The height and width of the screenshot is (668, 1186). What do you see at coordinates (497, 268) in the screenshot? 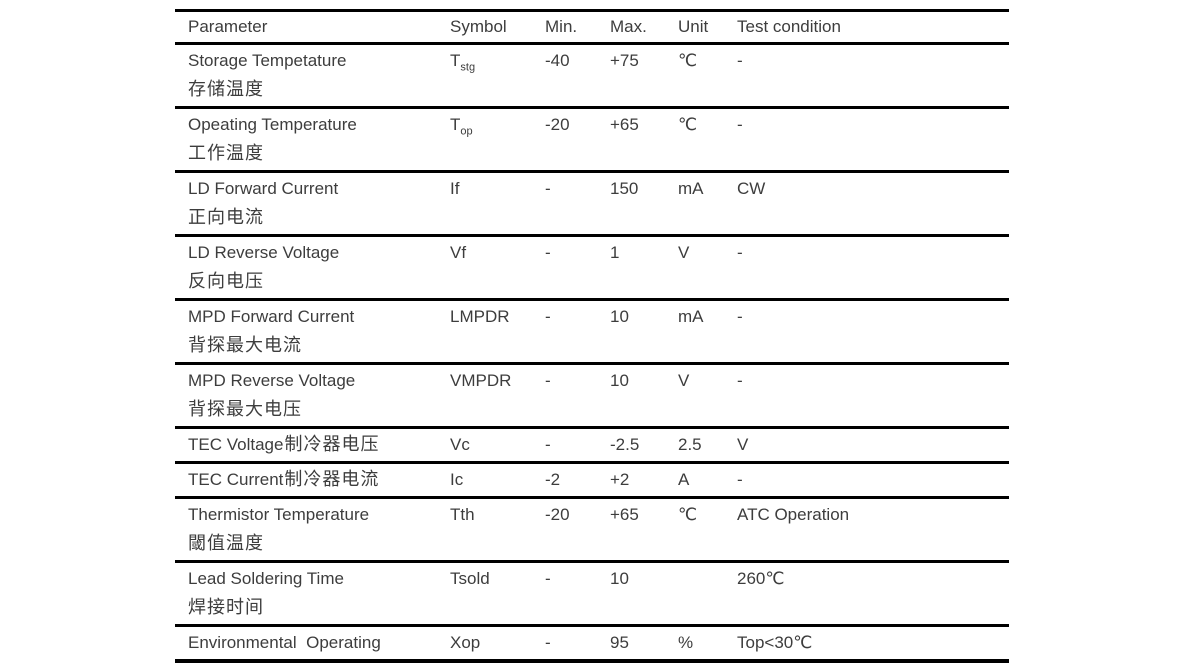
I see `cell-symbol: Vf` at bounding box center [497, 268].